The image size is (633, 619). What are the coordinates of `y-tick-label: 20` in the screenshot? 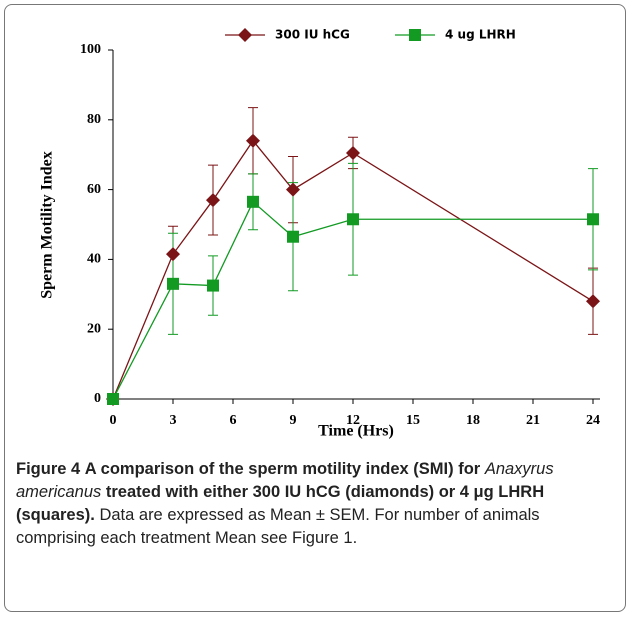 It's located at (94, 328).